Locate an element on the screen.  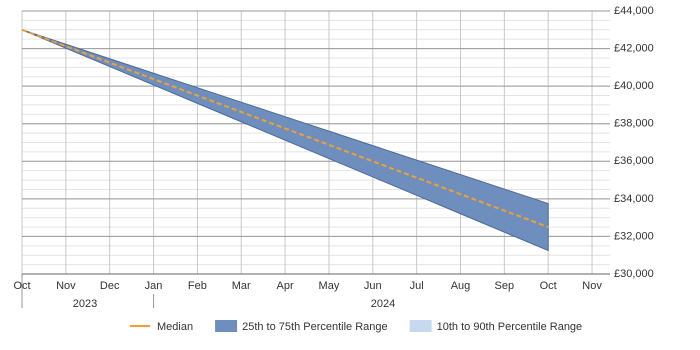
legend-label: Median is located at coordinates (175, 327).